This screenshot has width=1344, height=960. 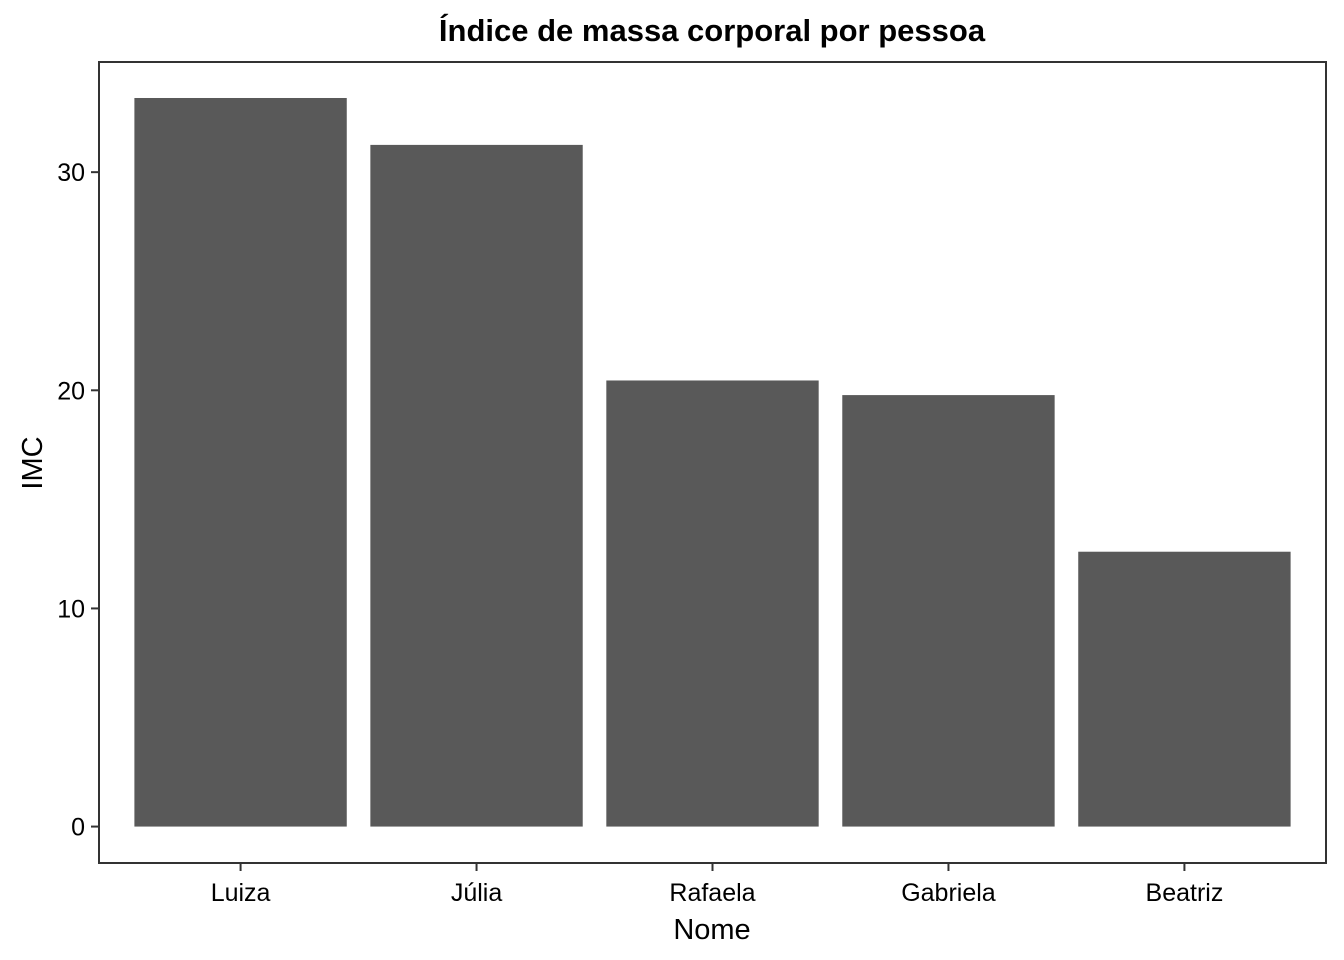 I want to click on y-axis-title: IMC, so click(x=33, y=462).